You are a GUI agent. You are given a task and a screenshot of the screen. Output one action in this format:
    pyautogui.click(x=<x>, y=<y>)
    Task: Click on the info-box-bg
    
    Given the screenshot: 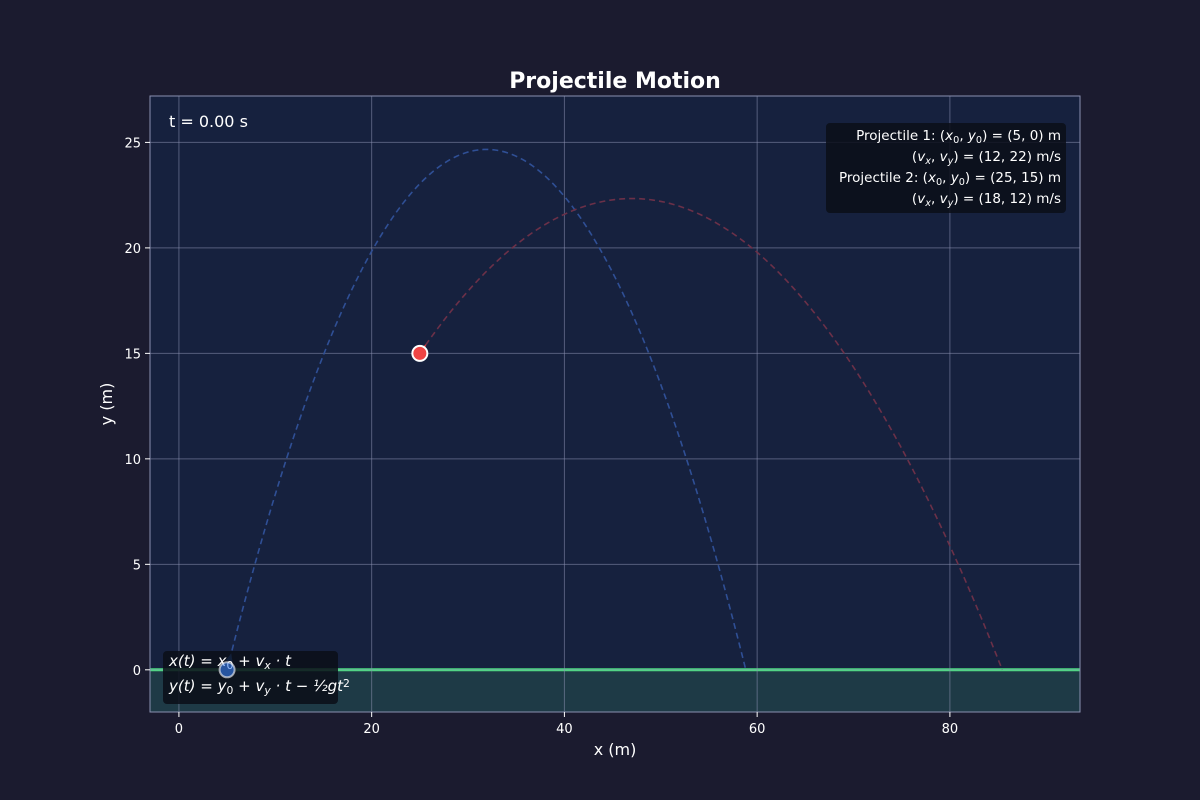 What is the action you would take?
    pyautogui.click(x=946, y=168)
    